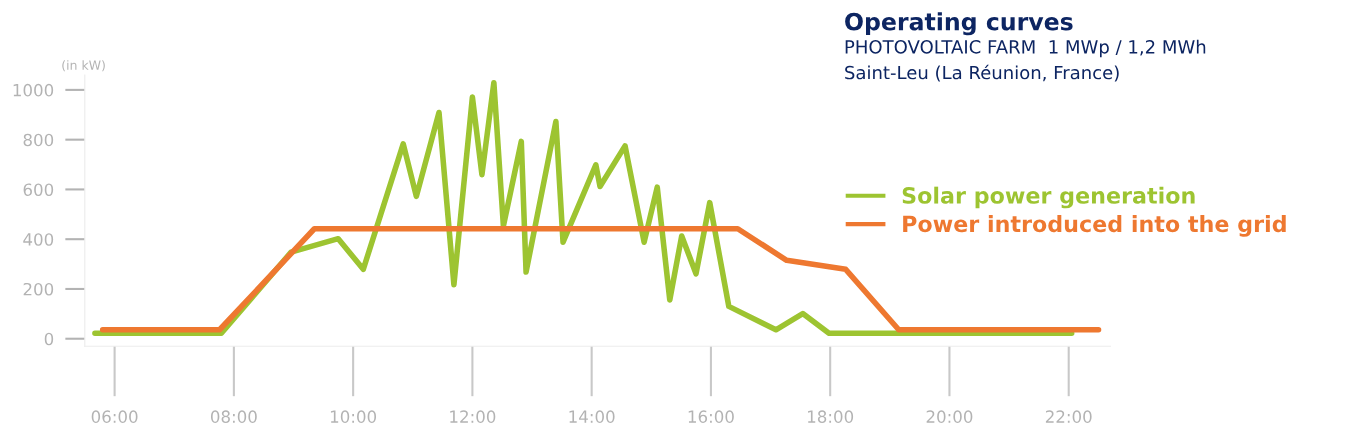 The image size is (1346, 441). Describe the element at coordinates (33, 90) in the screenshot. I see `y-tick-label: 1000` at that location.